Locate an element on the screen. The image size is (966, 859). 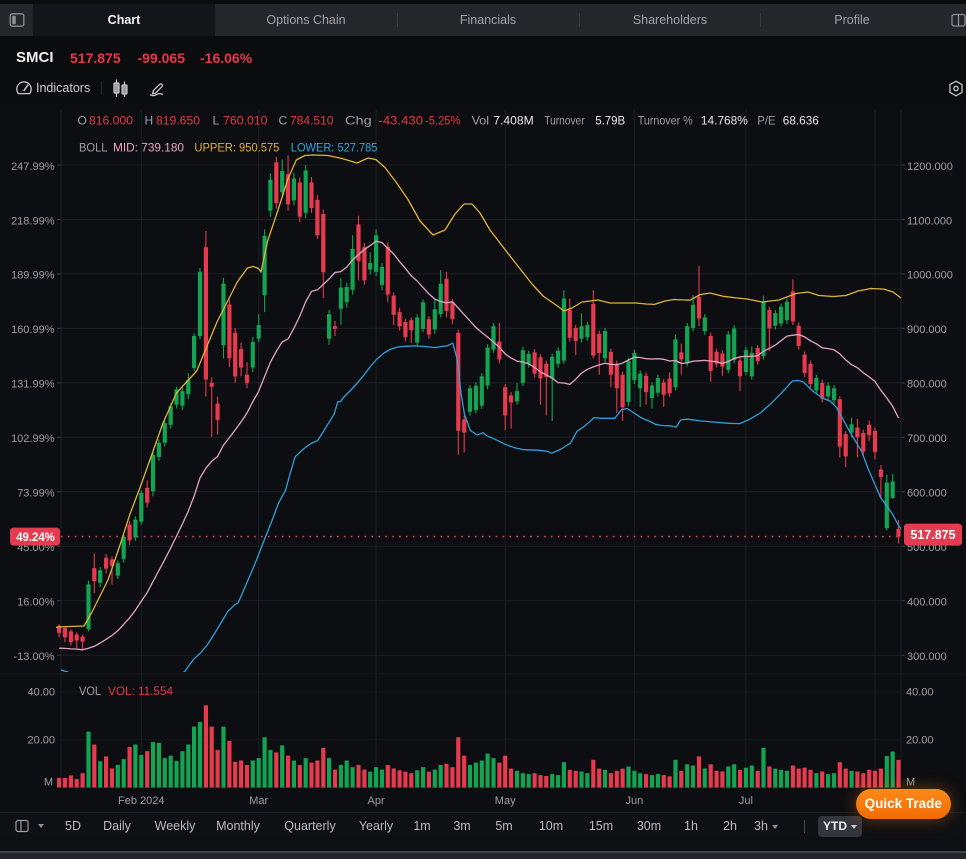
svg-text: 784.510 is located at coordinates (312, 121).